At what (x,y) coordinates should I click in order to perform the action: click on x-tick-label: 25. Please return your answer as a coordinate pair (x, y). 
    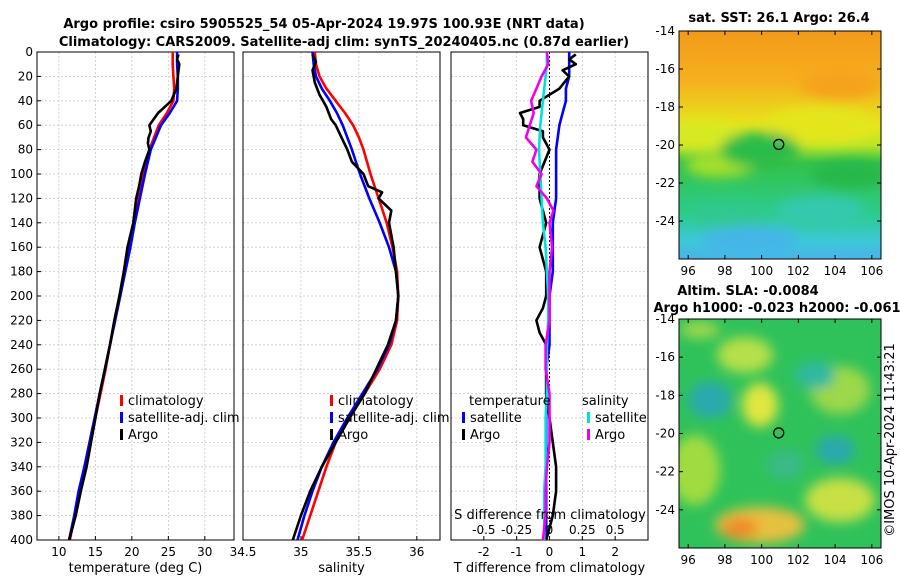
    Looking at the image, I should click on (168, 552).